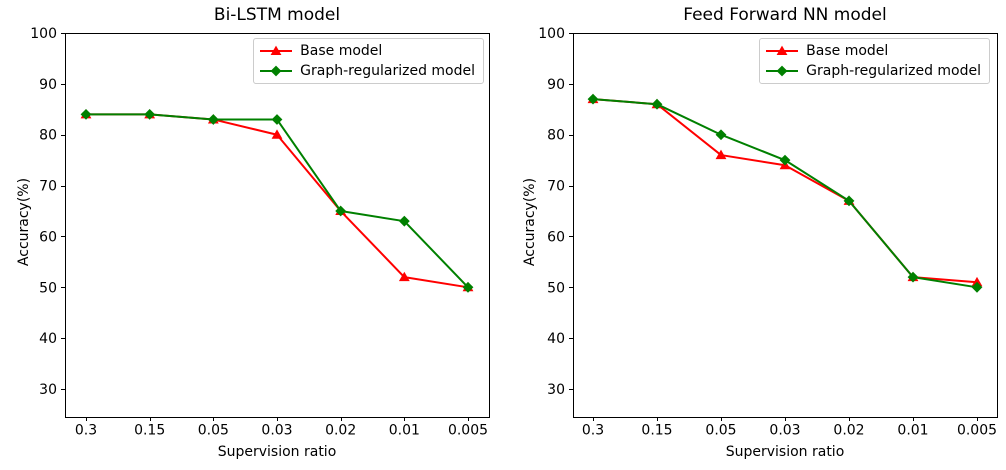 This screenshot has width=1006, height=470. I want to click on chart-title: Bi-LSTM model, so click(277, 15).